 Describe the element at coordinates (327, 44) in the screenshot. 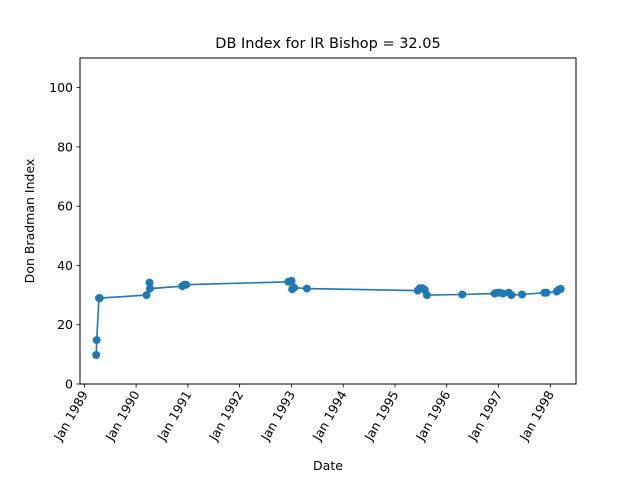

I see `chart-title: DB Index for IR Bishop = 32.05` at that location.